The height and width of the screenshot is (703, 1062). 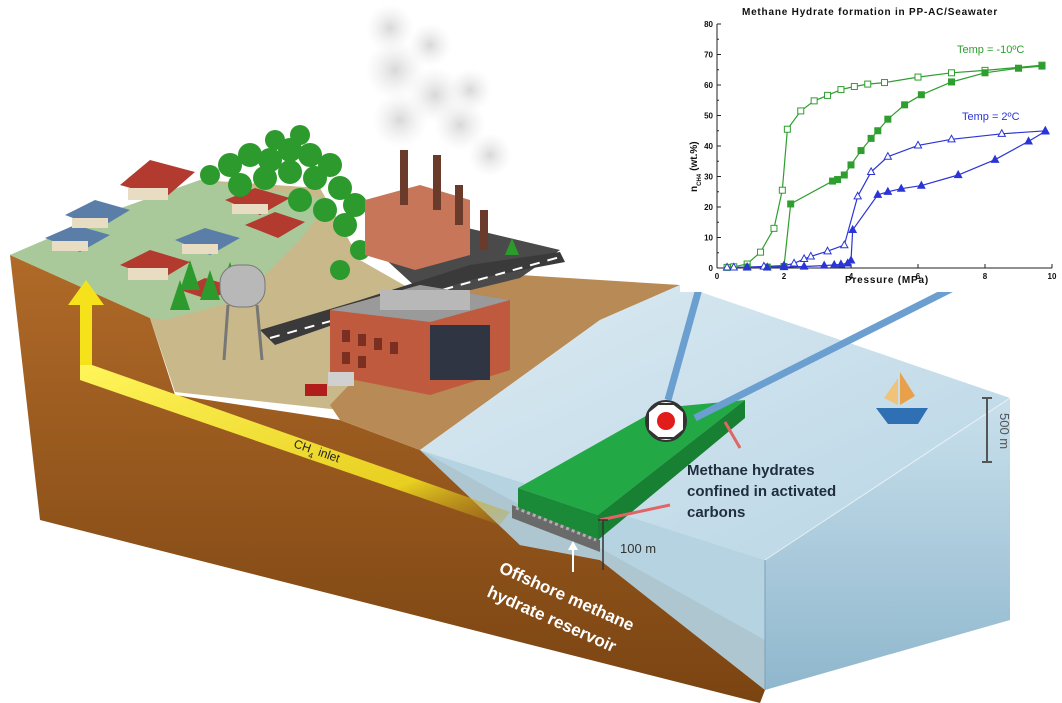 I want to click on y-tick-label: 10, so click(x=708, y=238).